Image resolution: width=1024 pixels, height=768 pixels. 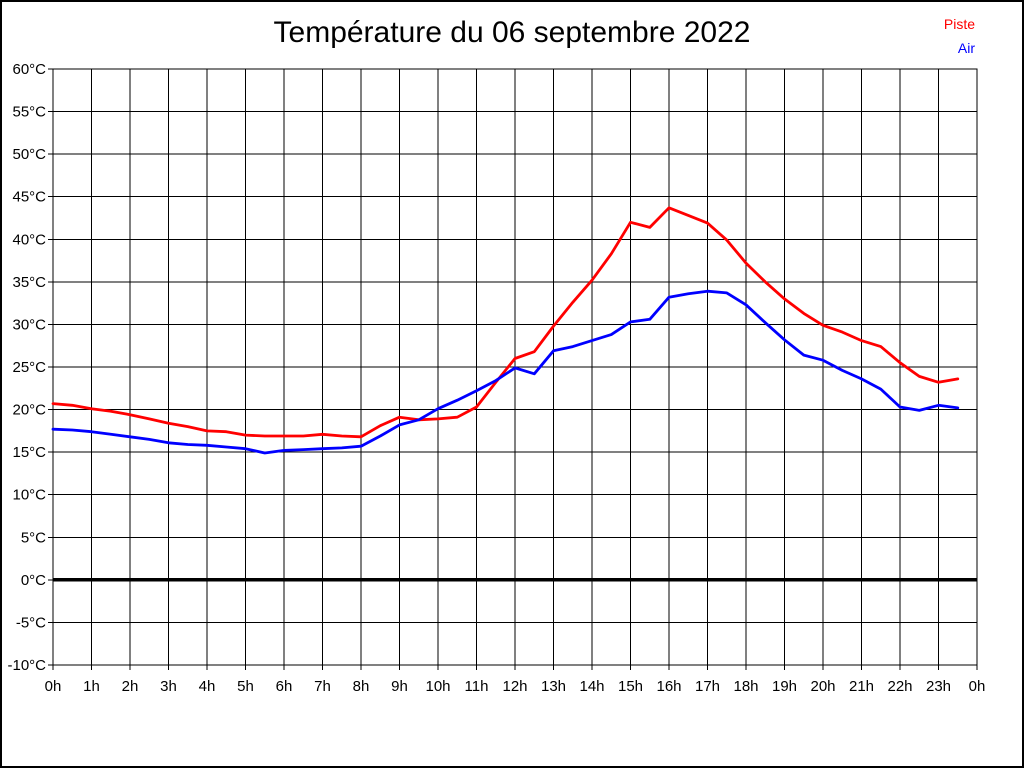 What do you see at coordinates (29, 367) in the screenshot?
I see `y-tick-label: 25°C` at bounding box center [29, 367].